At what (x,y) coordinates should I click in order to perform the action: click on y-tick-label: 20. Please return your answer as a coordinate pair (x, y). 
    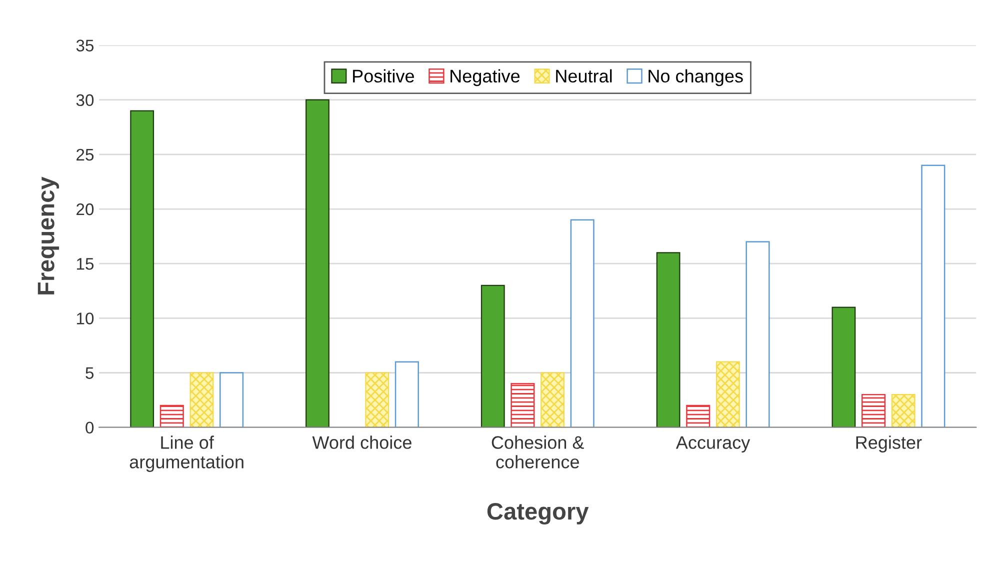
    Looking at the image, I should click on (85, 209).